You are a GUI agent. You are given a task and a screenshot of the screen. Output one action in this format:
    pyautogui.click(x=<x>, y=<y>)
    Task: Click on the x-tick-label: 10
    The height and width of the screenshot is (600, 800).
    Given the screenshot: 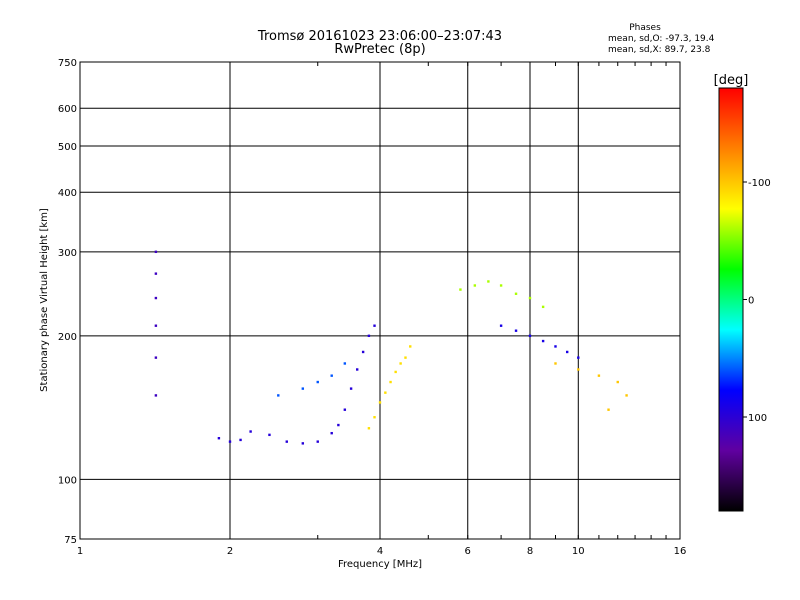 What is the action you would take?
    pyautogui.click(x=578, y=551)
    